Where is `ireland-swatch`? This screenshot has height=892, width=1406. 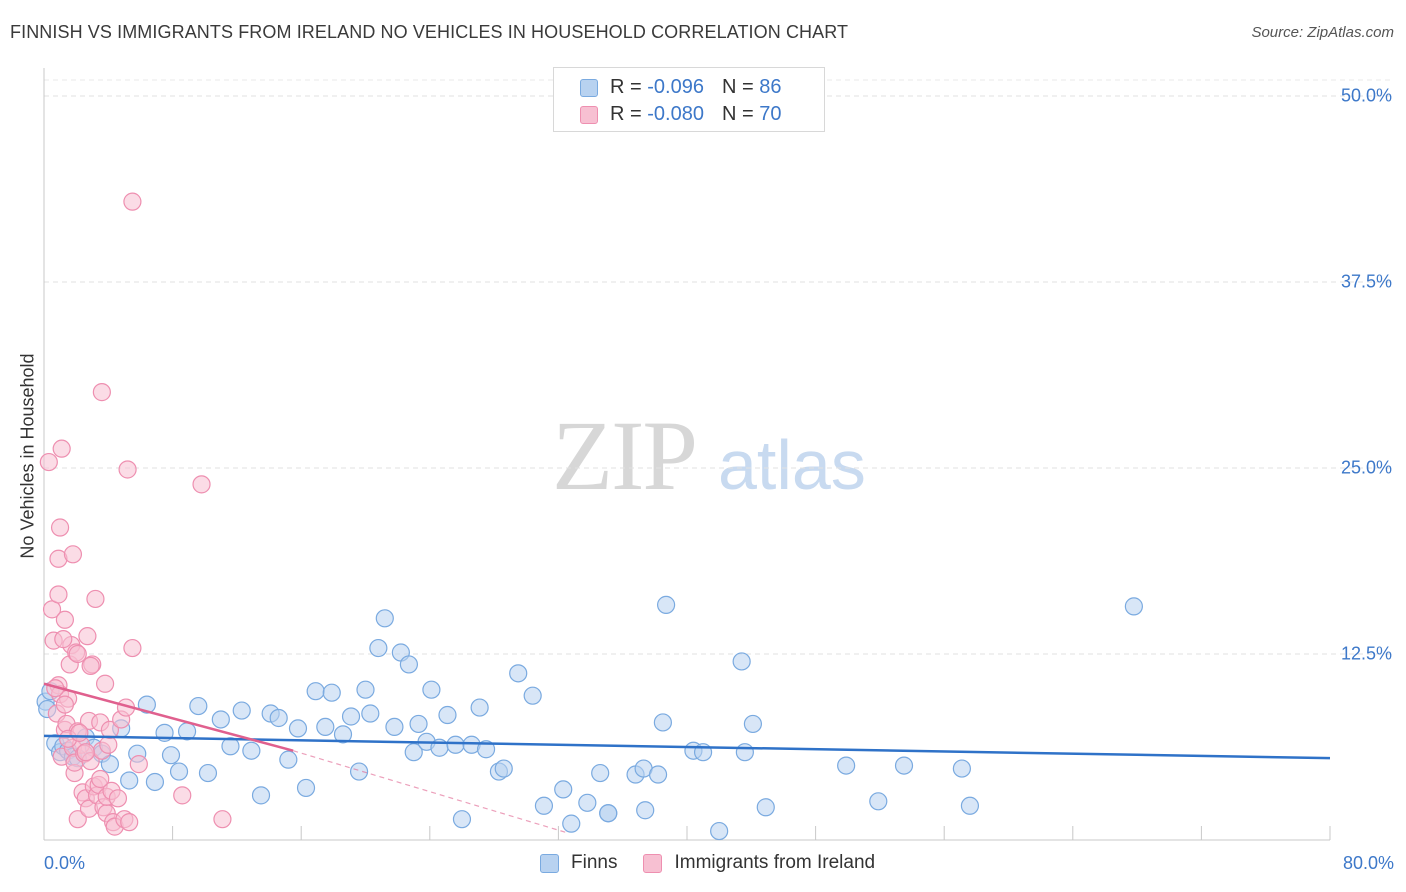
ireland-swatch is located at coordinates (653, 863).